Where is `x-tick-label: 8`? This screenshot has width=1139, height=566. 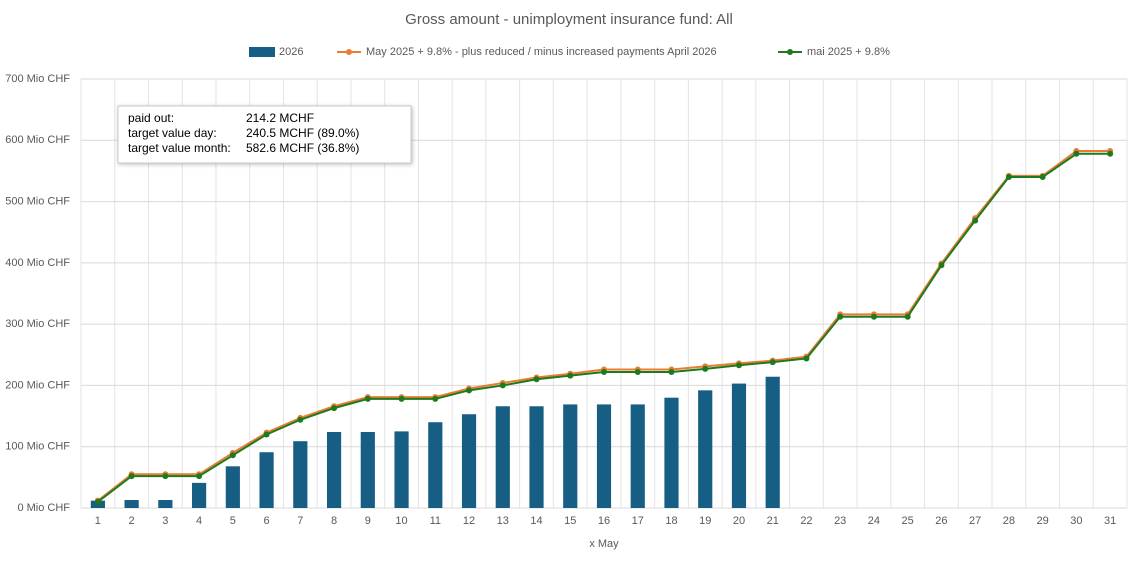
x-tick-label: 8 is located at coordinates (334, 521).